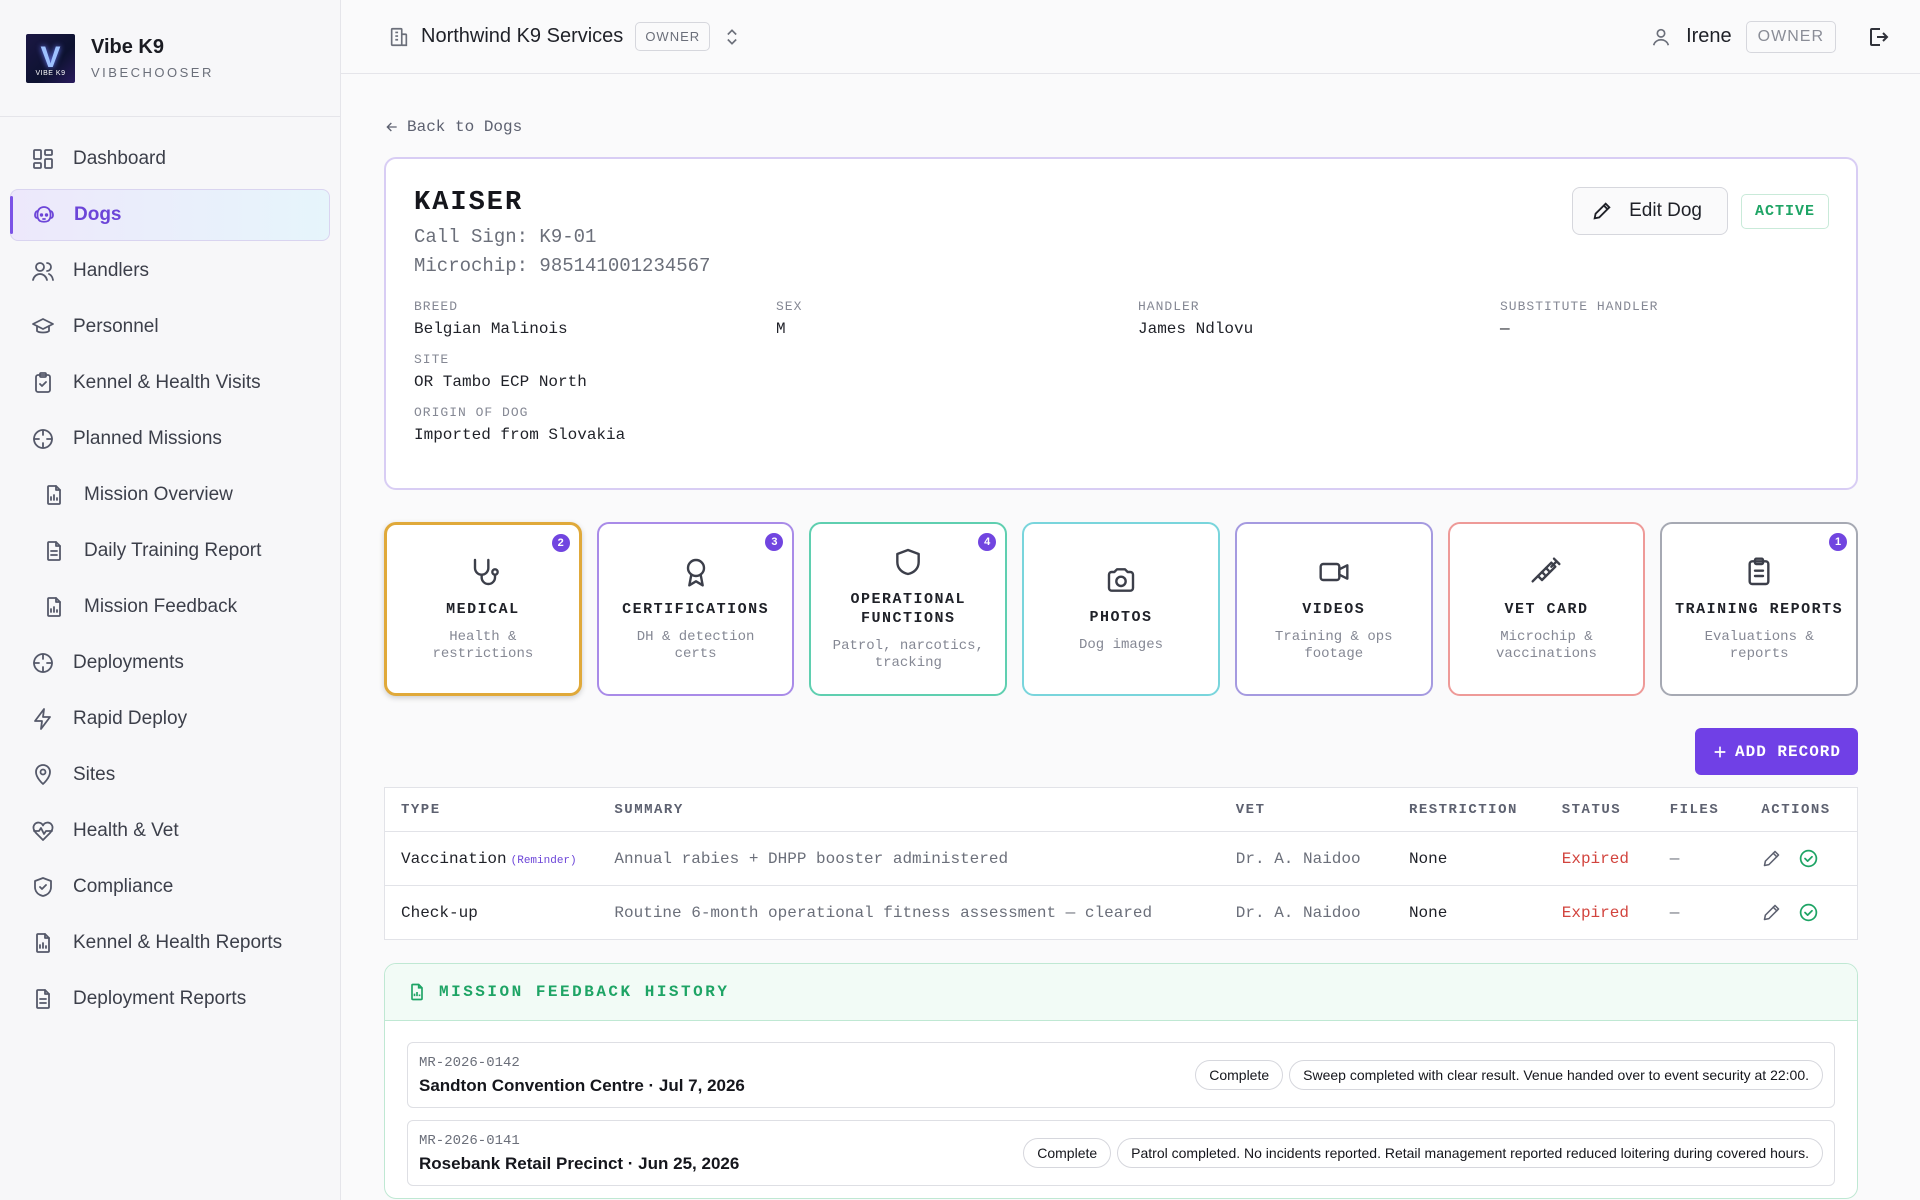  I want to click on sidebar-item-rapid-deploy: Rapid Deploy, so click(170, 719).